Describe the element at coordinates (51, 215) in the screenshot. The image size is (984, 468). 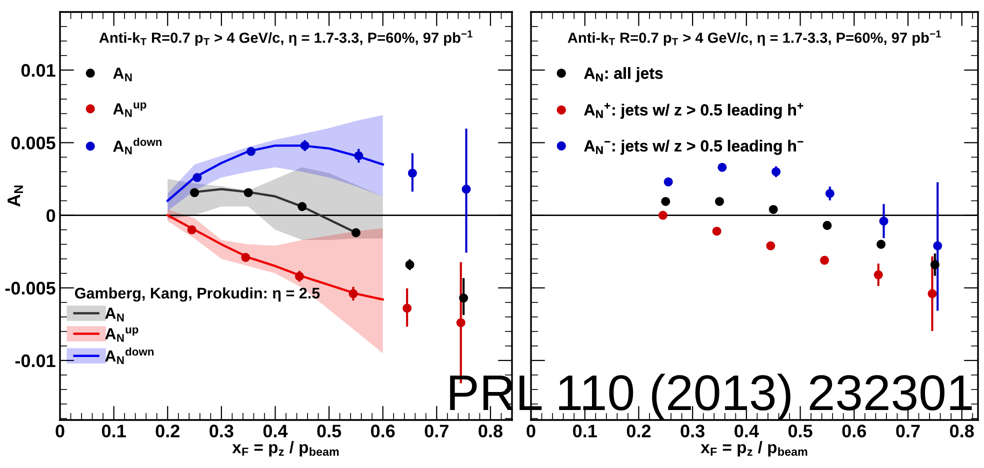
I see `y-tick-label: 0` at that location.